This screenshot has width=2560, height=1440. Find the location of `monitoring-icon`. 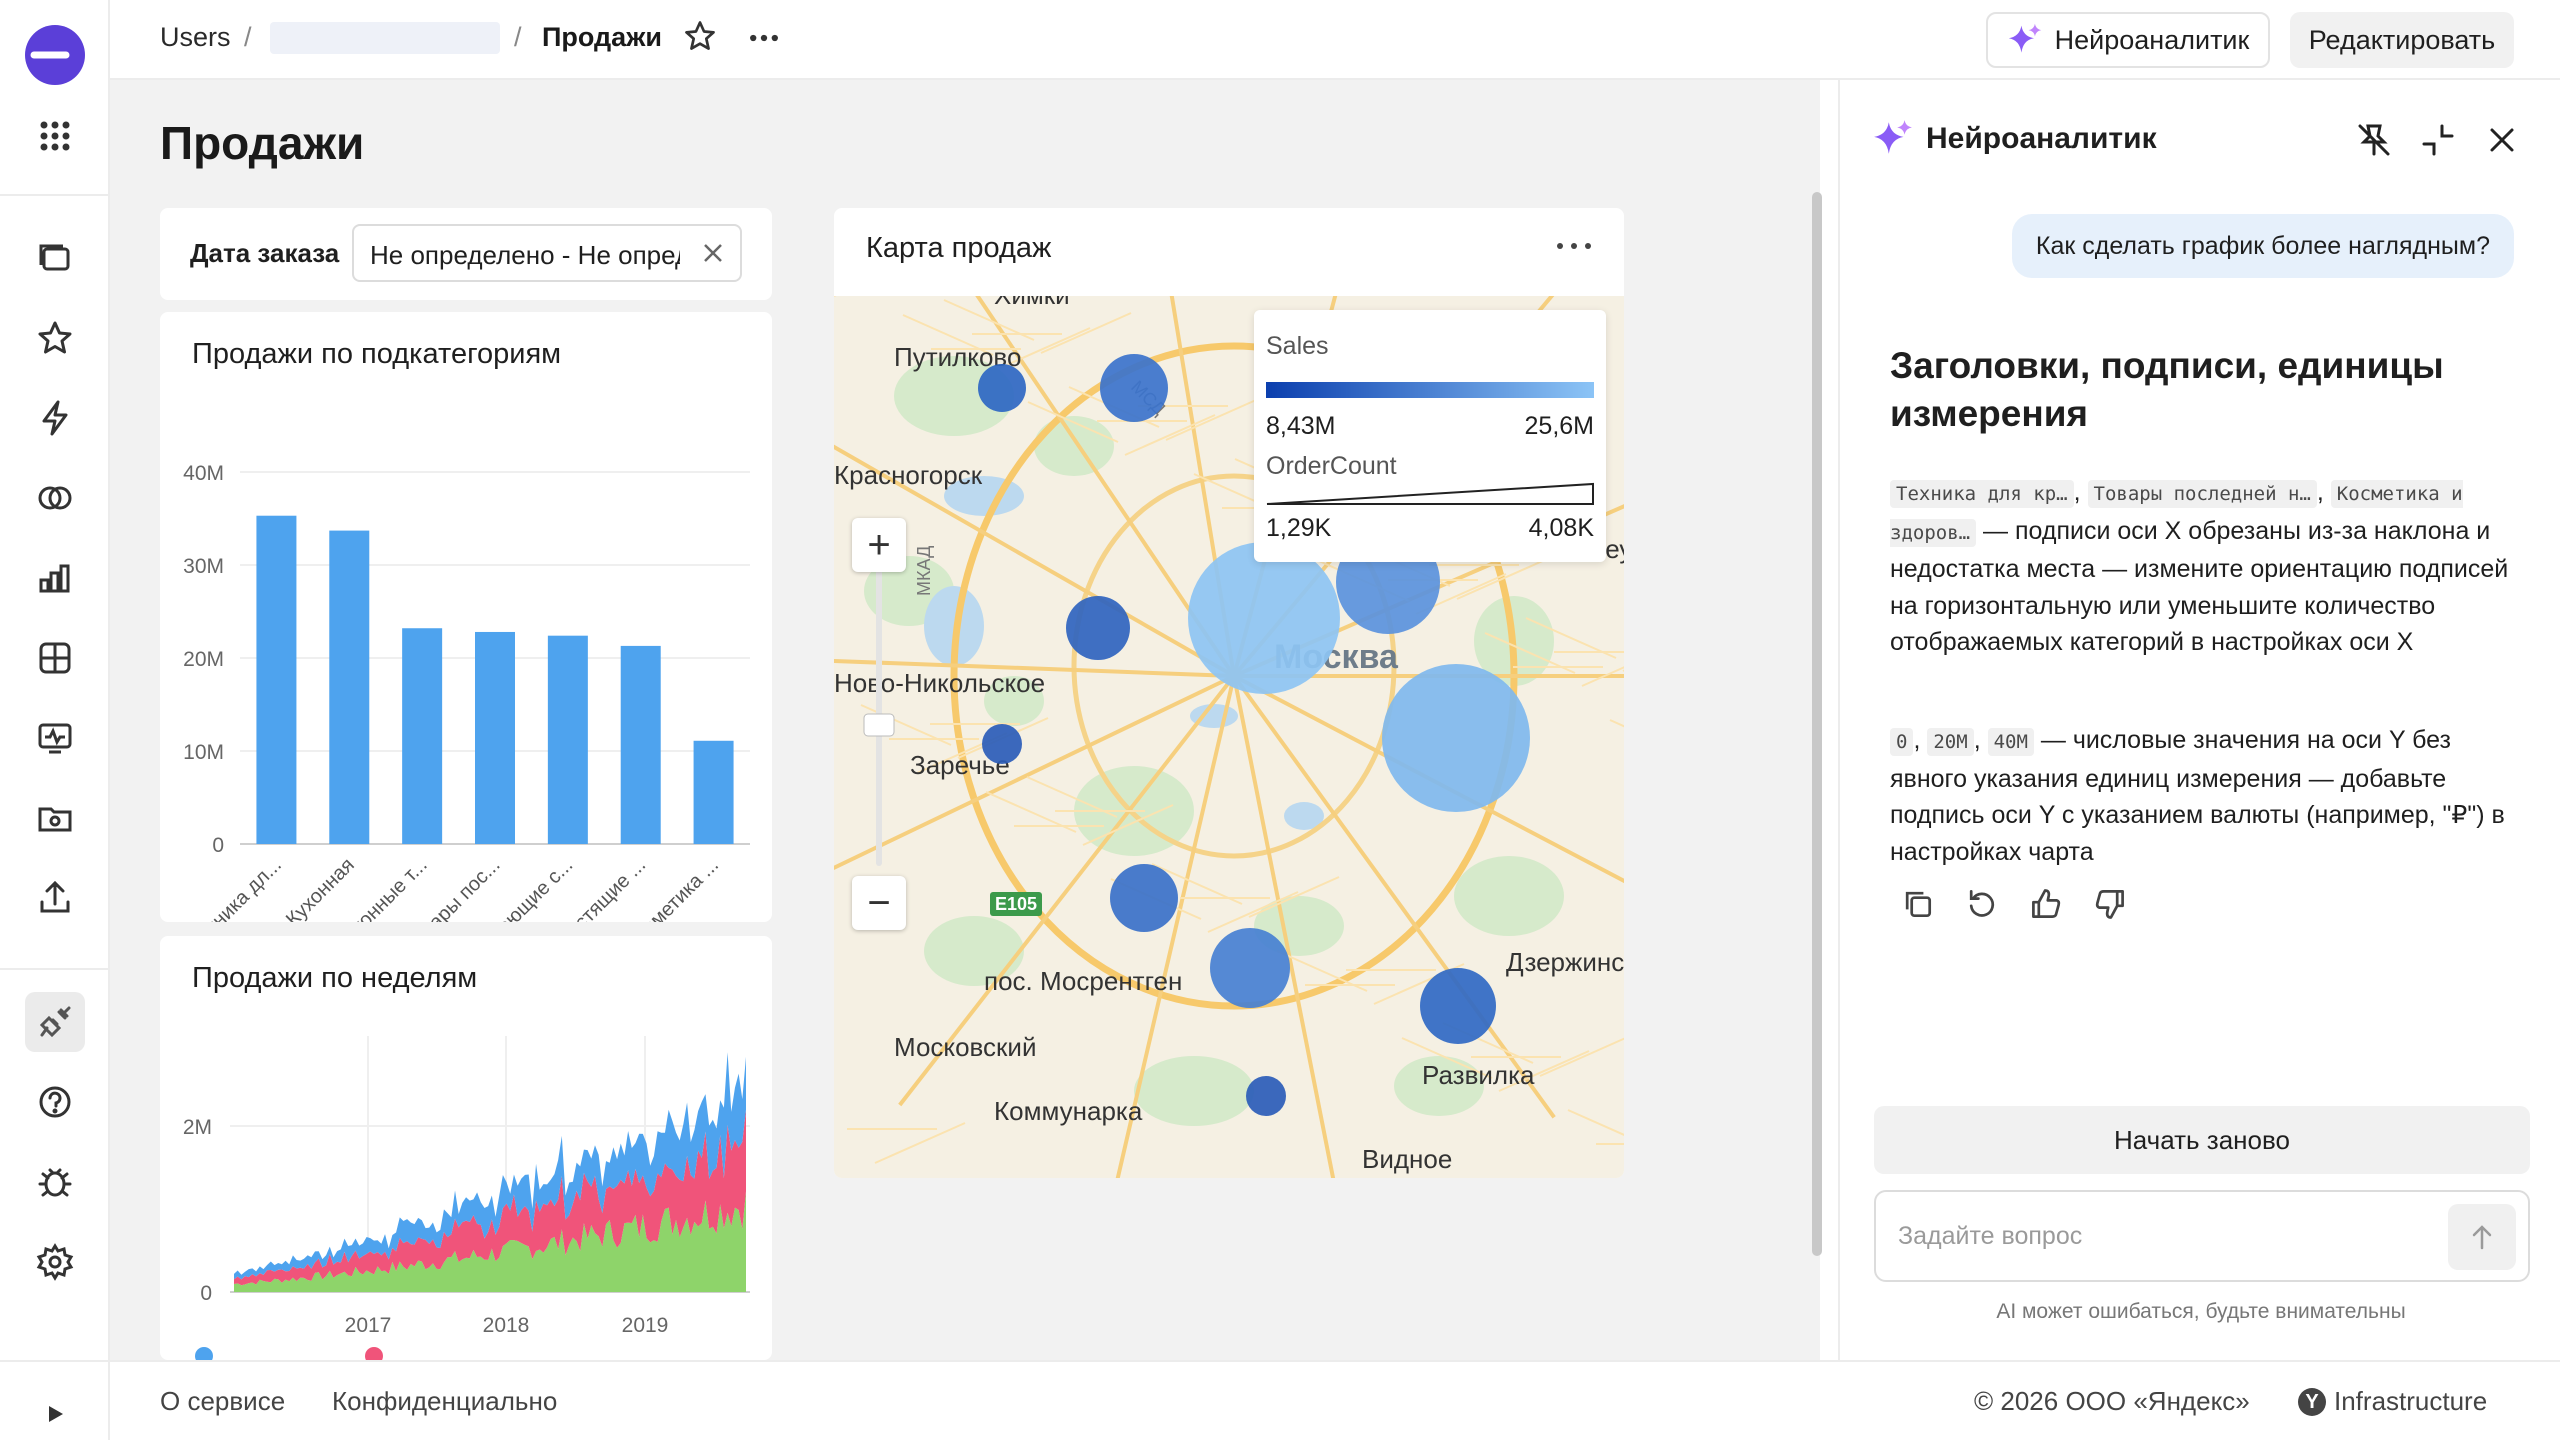

monitoring-icon is located at coordinates (55, 738).